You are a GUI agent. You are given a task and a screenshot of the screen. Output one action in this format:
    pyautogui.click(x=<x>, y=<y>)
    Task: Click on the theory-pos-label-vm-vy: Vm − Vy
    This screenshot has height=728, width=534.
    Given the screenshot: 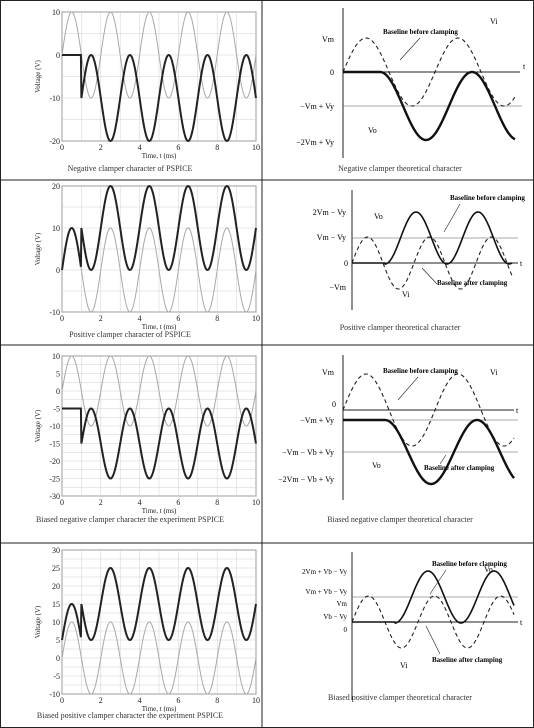 What is the action you would take?
    pyautogui.click(x=331, y=237)
    